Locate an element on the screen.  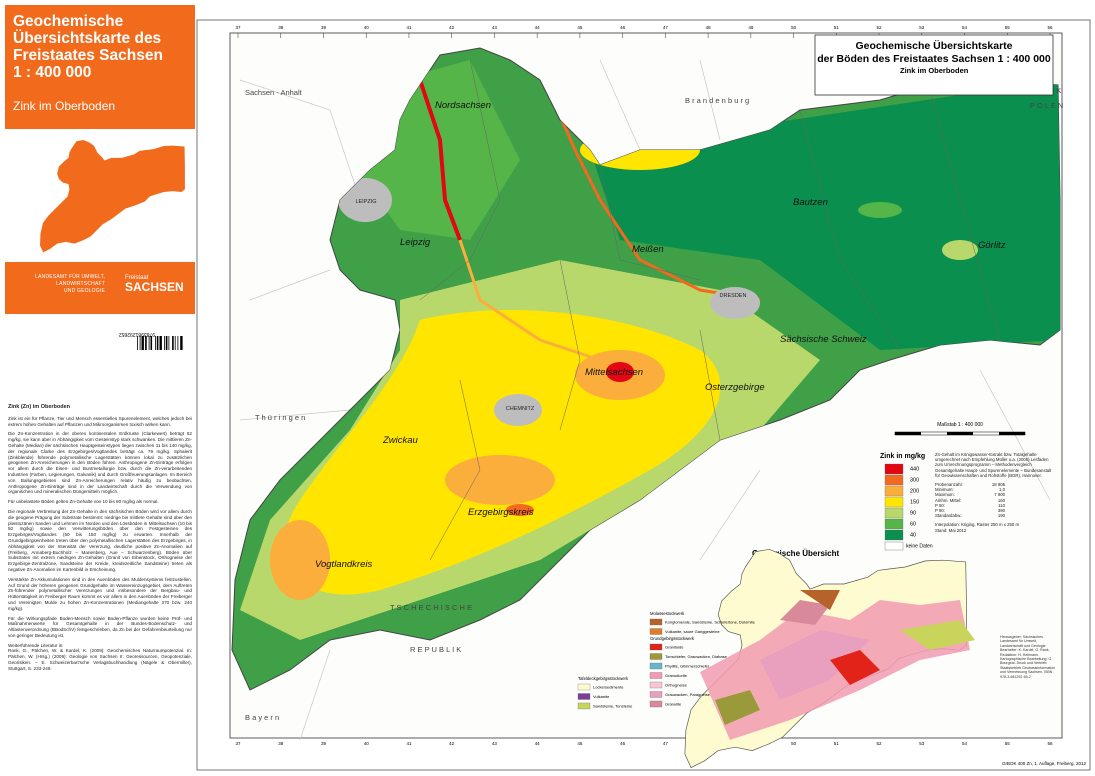
grid-label: 49 is located at coordinates (751, 27).